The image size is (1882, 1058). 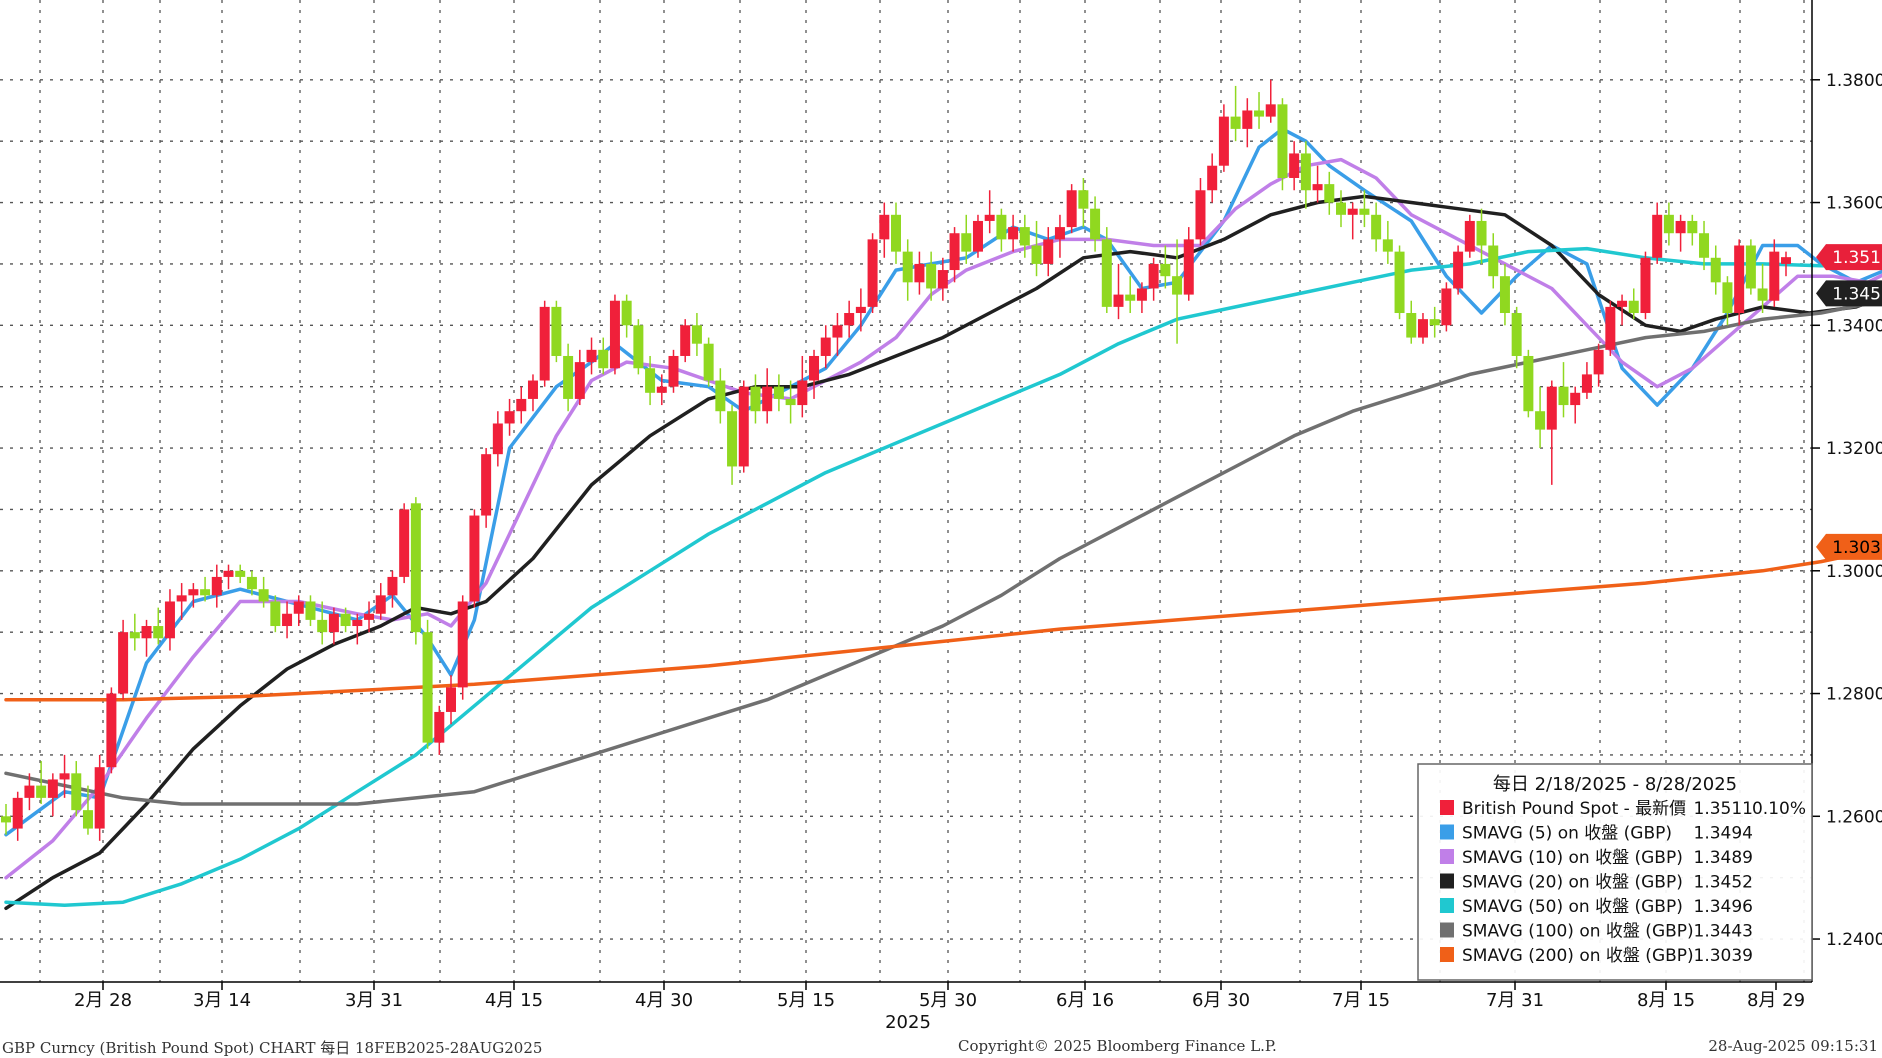 What do you see at coordinates (1723, 883) in the screenshot?
I see `legend-value: 1.3452` at bounding box center [1723, 883].